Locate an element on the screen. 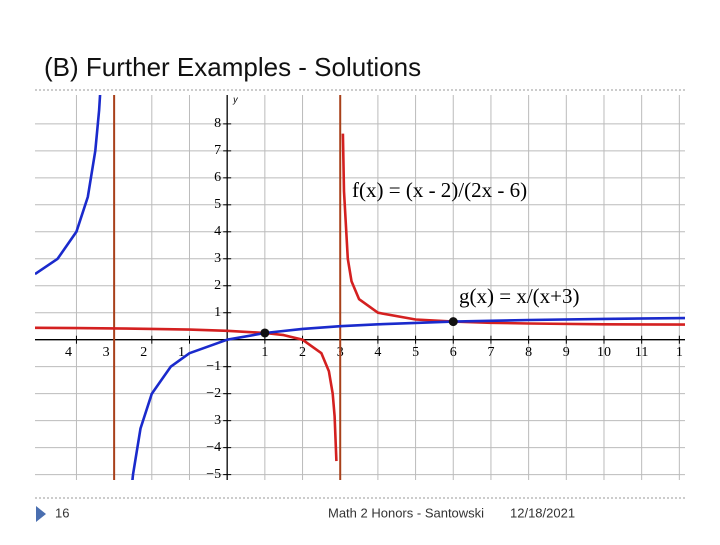  y-axis-label: y is located at coordinates (235, 99).